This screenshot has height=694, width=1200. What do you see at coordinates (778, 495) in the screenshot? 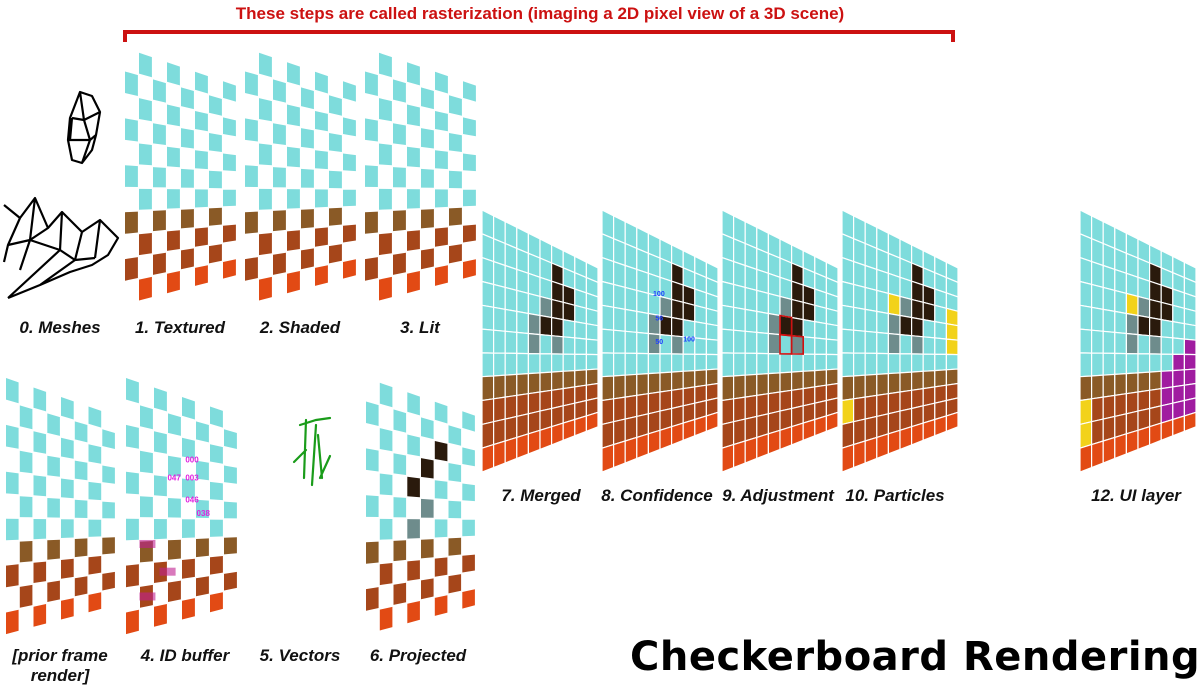
I see `label-adjustment: 9. Adjustment` at bounding box center [778, 495].